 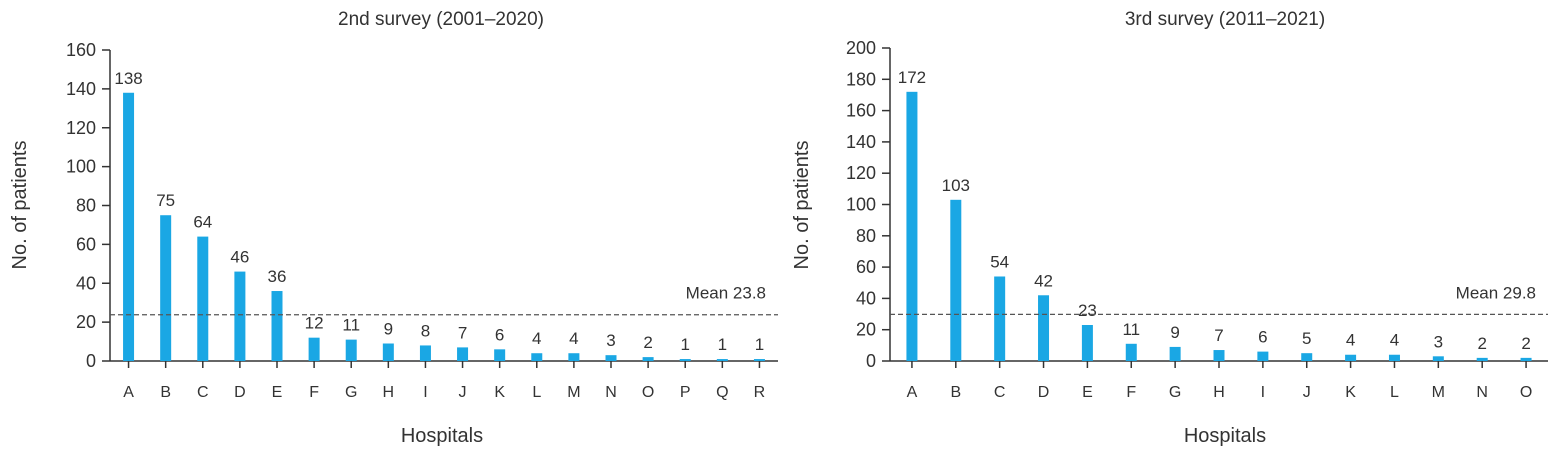 I want to click on mean-label: Mean 23.8, so click(x=726, y=293).